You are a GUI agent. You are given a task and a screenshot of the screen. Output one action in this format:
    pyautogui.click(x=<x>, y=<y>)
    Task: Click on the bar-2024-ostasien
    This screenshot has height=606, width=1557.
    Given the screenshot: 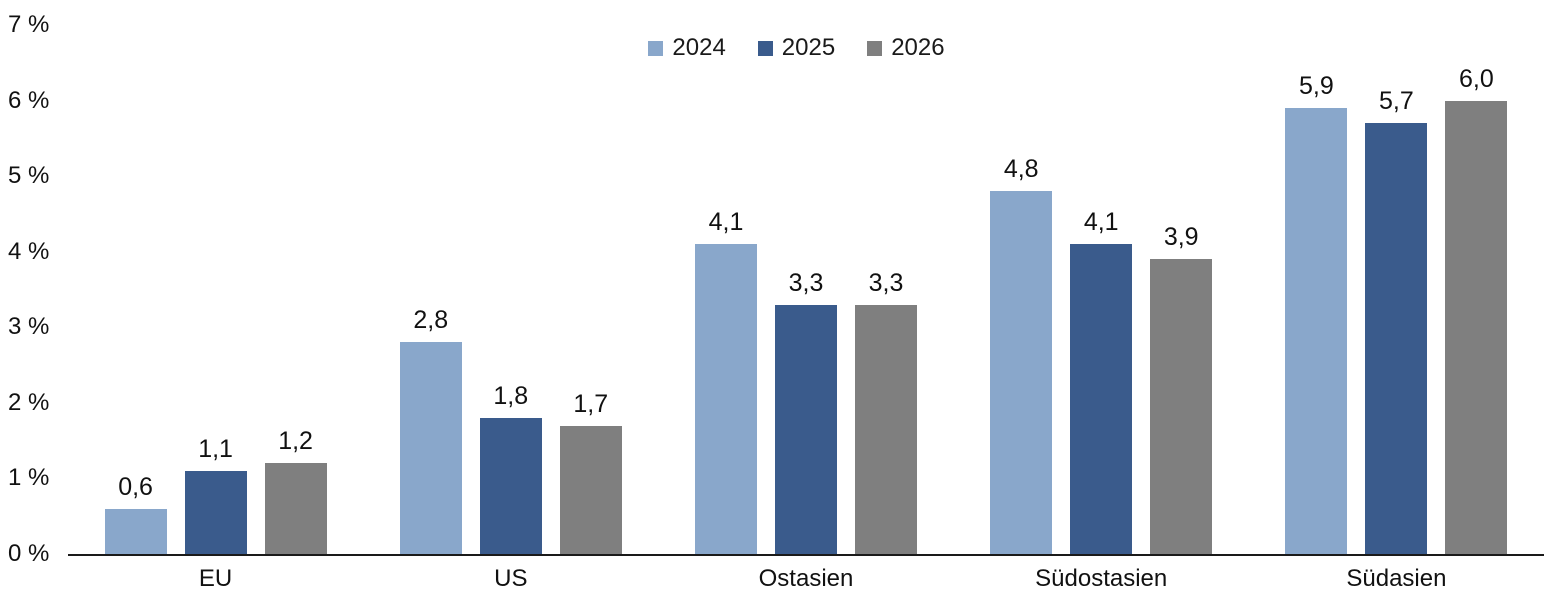 What is the action you would take?
    pyautogui.click(x=726, y=399)
    